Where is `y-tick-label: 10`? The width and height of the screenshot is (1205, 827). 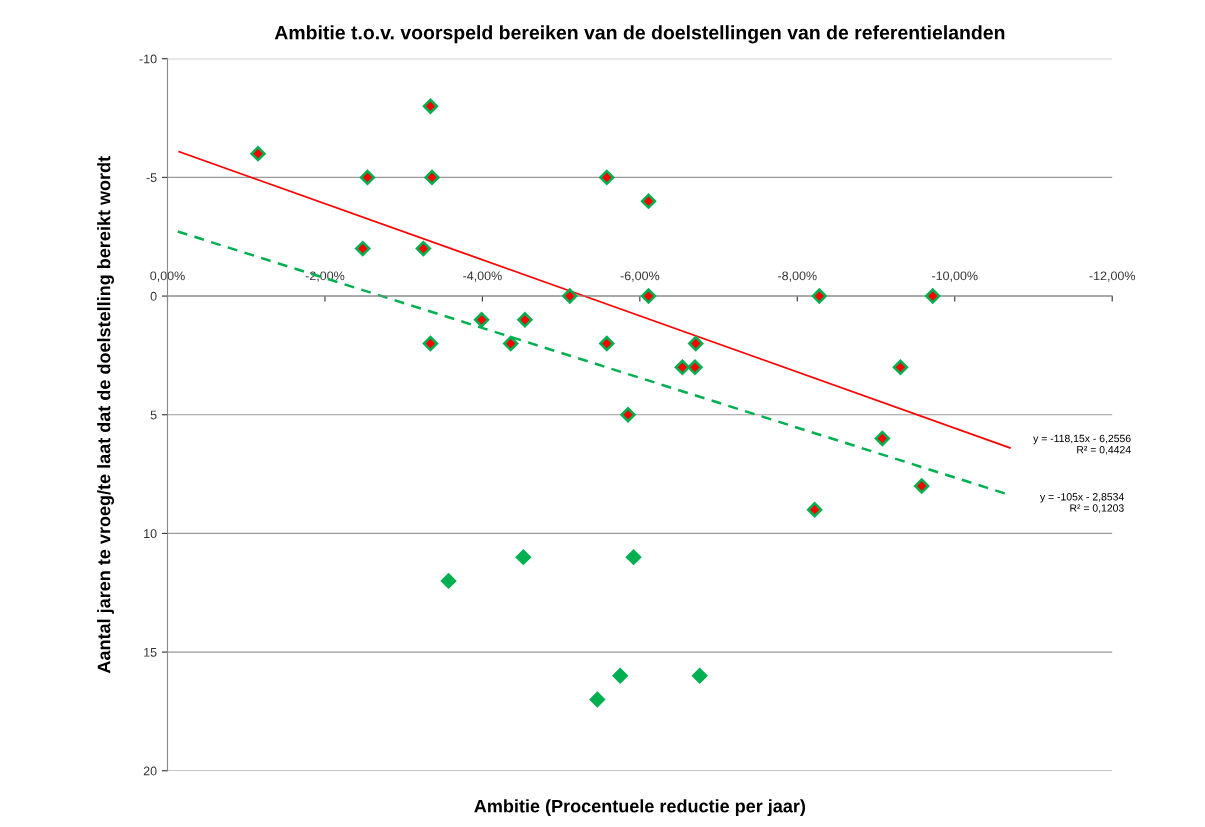 y-tick-label: 10 is located at coordinates (150, 534).